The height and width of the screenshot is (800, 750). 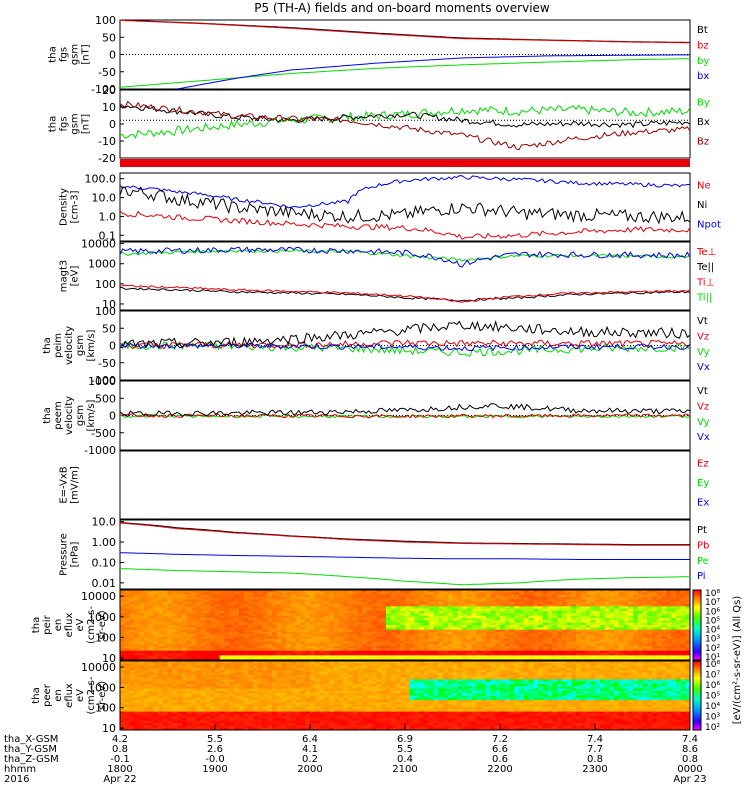 What do you see at coordinates (702, 391) in the screenshot?
I see `legend-entry: Vt` at bounding box center [702, 391].